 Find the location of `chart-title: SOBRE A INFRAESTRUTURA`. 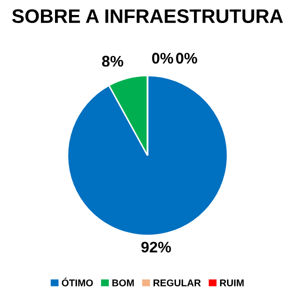

chart-title: SOBRE A INFRAESTRUTURA is located at coordinates (147, 16).